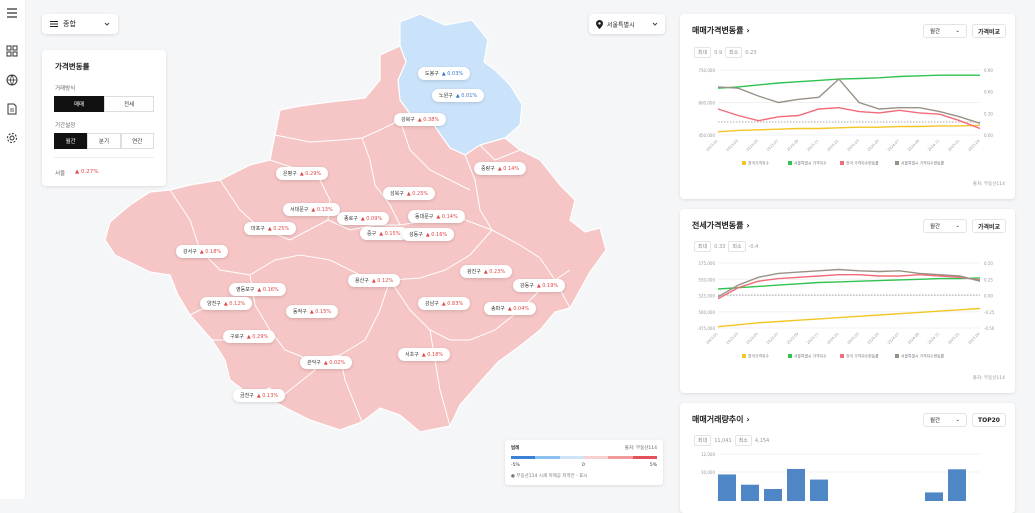  Describe the element at coordinates (80, 24) in the screenshot. I see `category-dropdown: 종합` at that location.